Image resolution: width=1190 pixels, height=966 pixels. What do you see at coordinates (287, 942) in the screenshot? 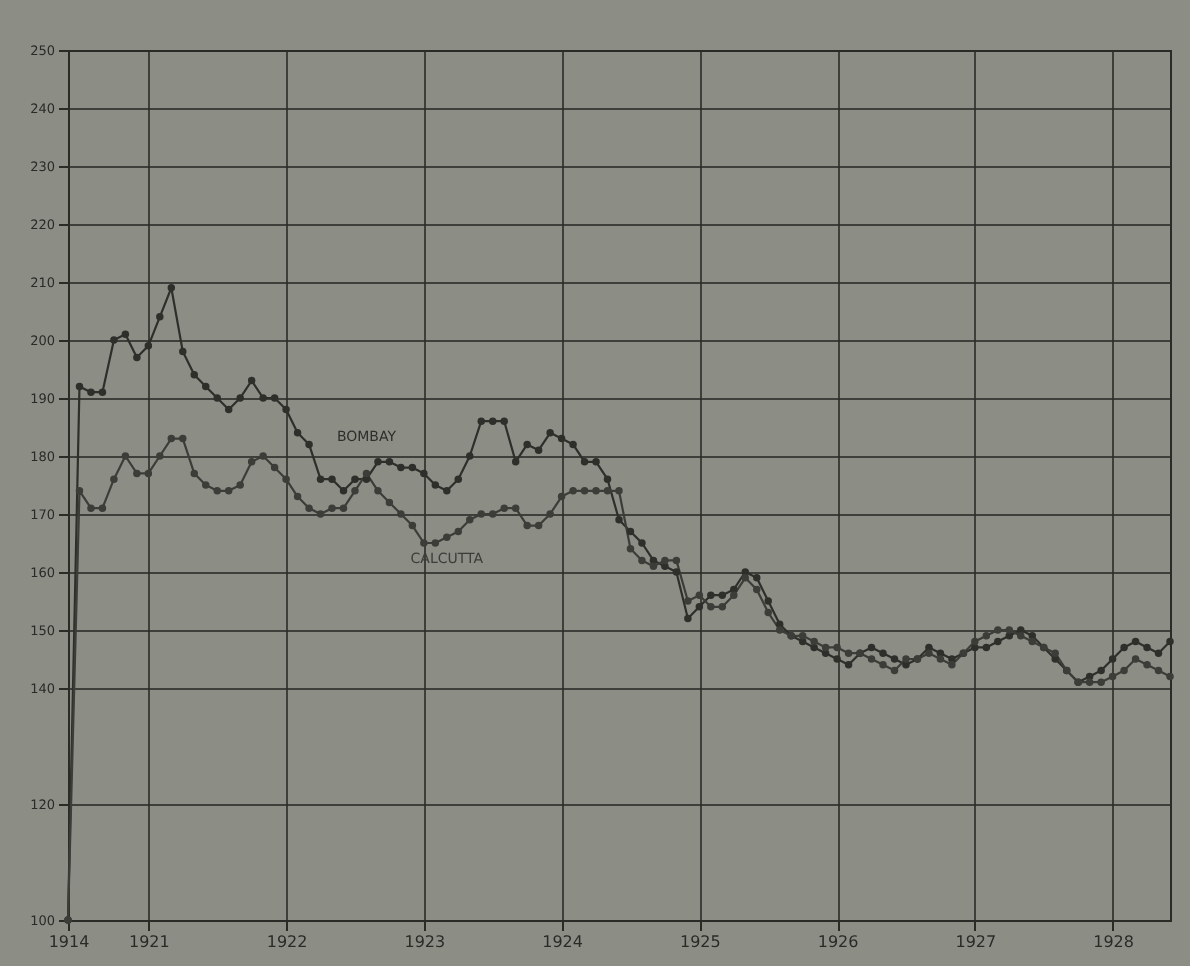
I see `x-tick-label: 1922` at bounding box center [287, 942].